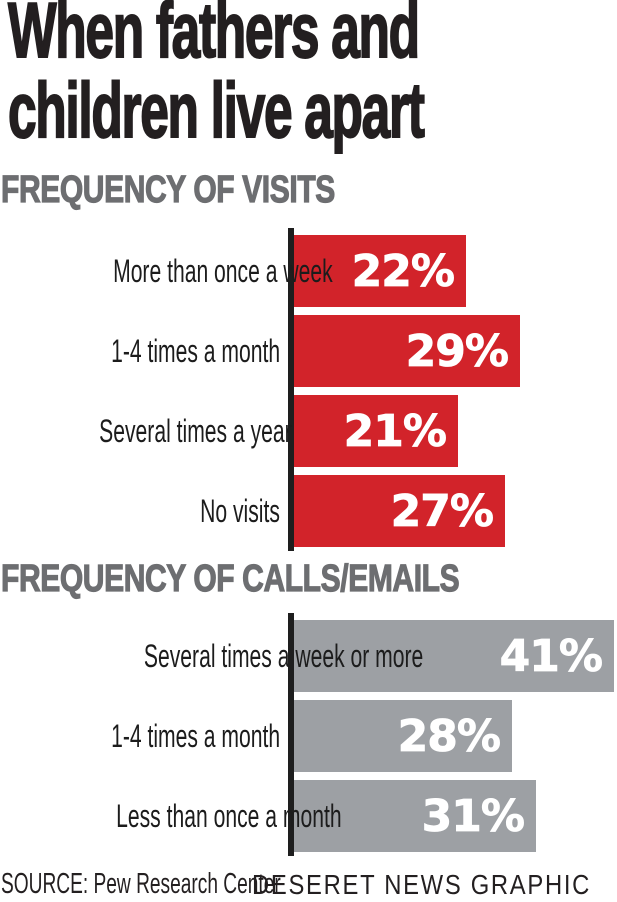  I want to click on bar: 27%, so click(399, 511).